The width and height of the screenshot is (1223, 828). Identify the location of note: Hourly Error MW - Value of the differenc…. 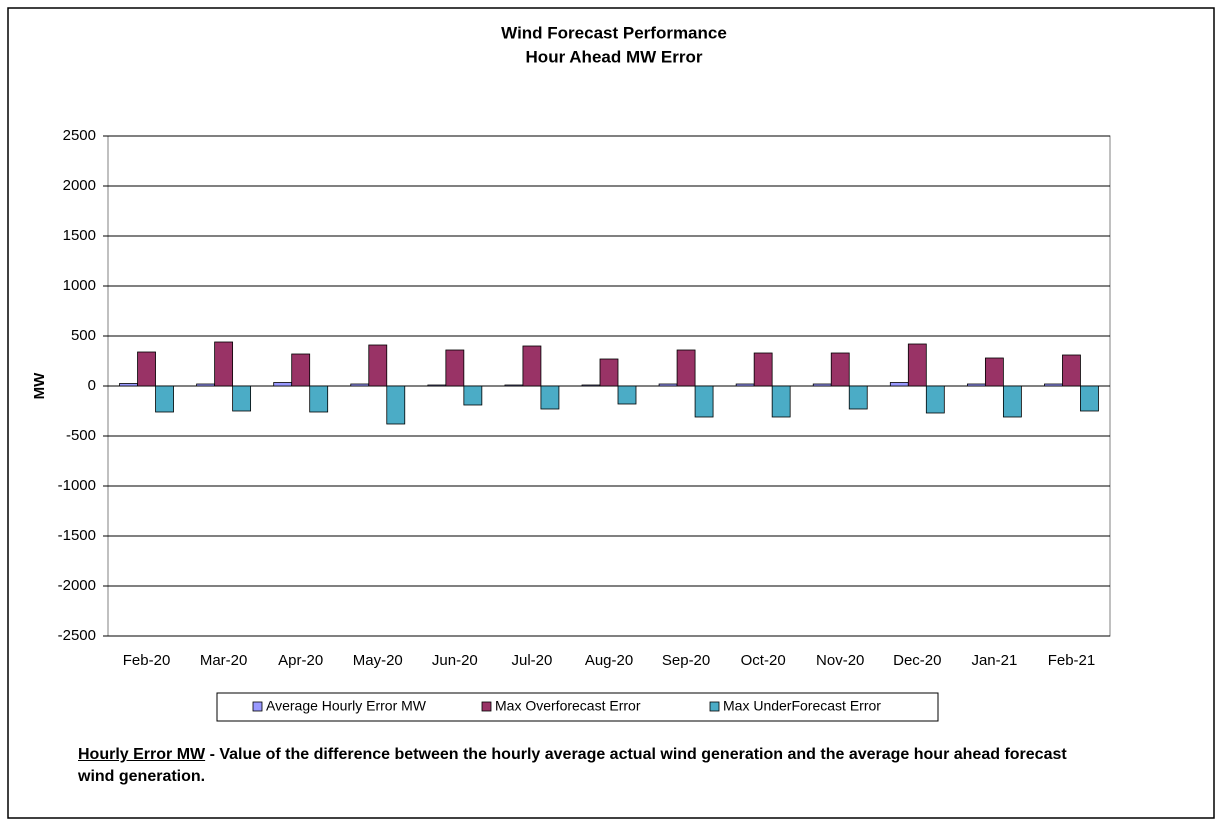
(573, 766).